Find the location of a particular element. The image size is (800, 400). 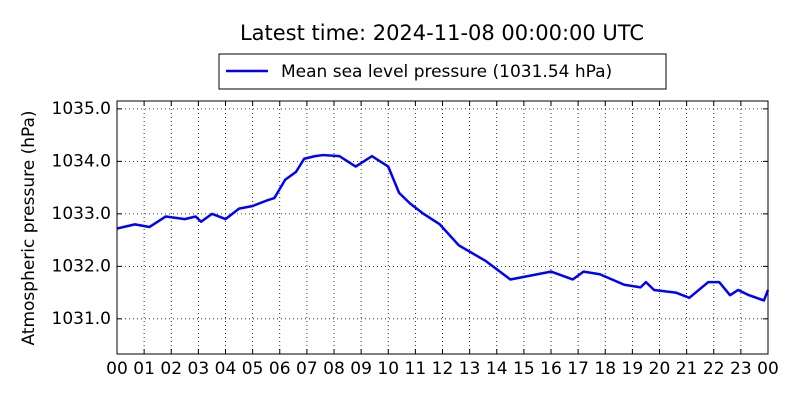

x-tick-label: 22 is located at coordinates (714, 369).